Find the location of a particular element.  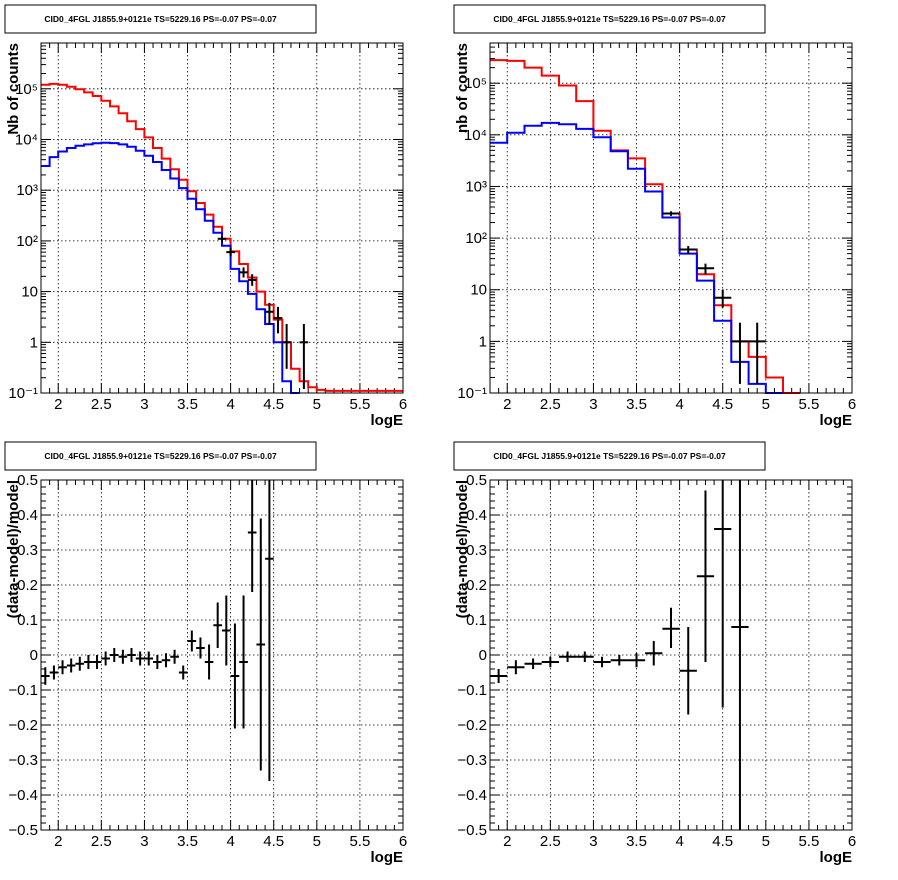

y-axis-label: nb of counts is located at coordinates (462, 88).